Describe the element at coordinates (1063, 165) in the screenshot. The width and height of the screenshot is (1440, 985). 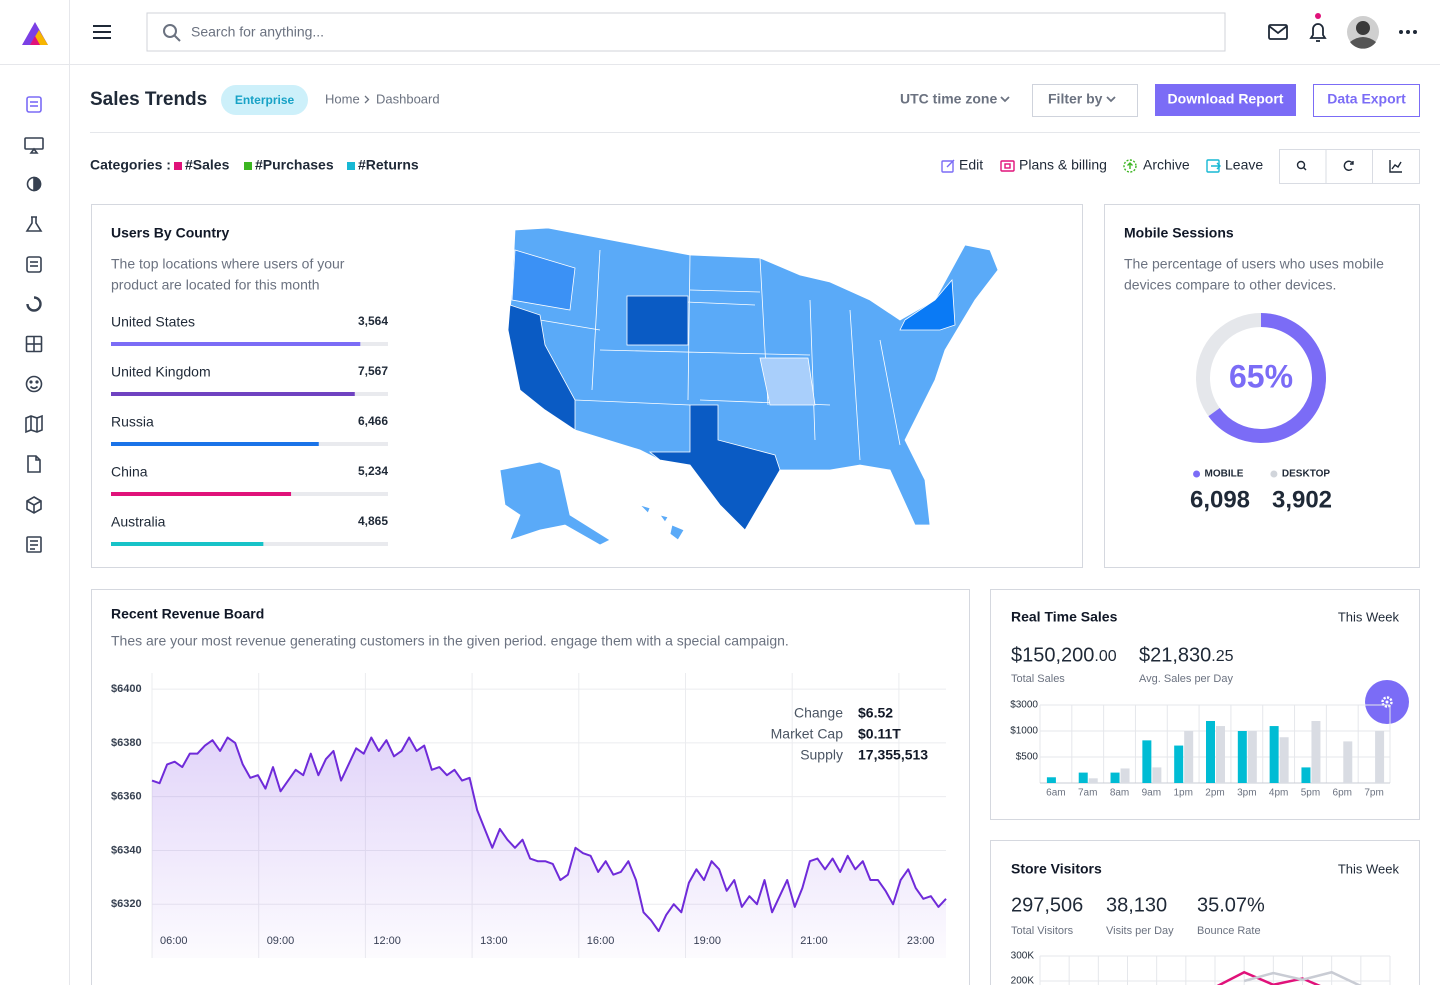
I see `action-billing: Plans & billing` at that location.